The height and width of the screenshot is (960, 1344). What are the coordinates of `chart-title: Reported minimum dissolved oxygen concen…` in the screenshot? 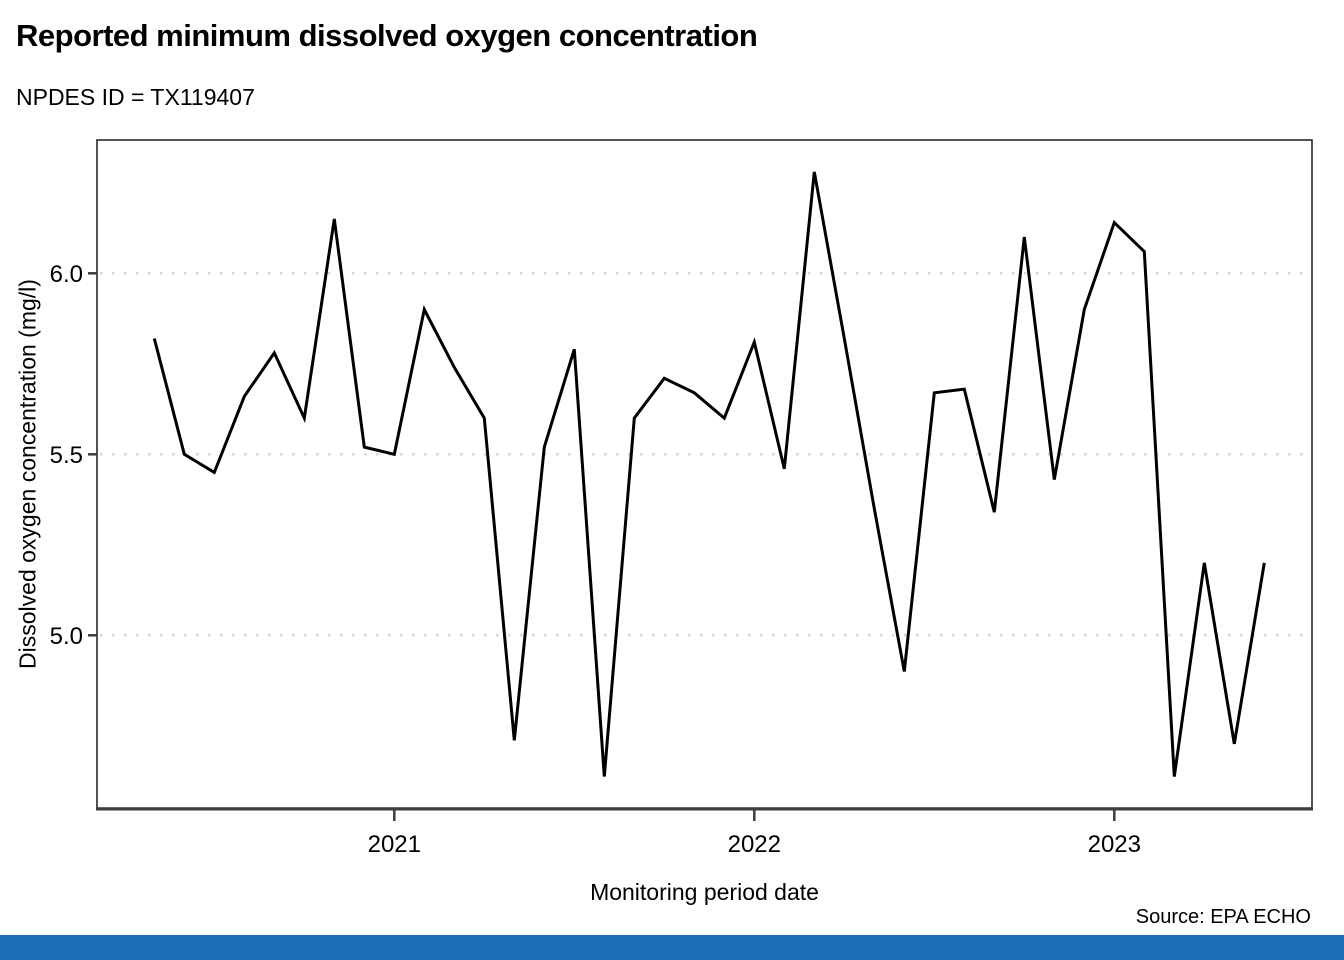 It's located at (387, 35).